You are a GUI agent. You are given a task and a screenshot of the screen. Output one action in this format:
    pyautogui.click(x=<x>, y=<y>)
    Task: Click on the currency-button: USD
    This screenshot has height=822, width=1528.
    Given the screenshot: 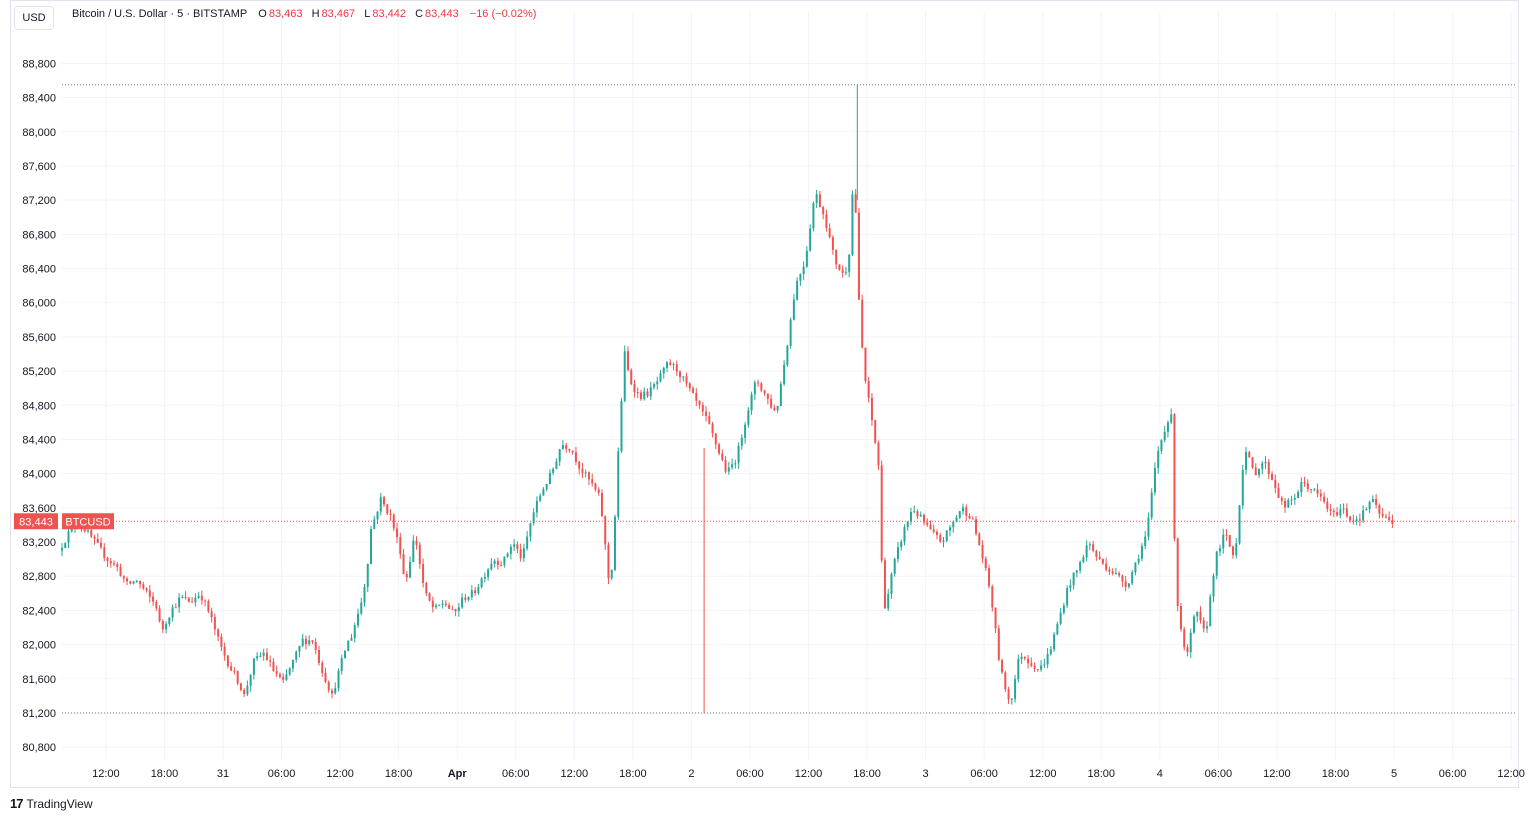 What is the action you would take?
    pyautogui.click(x=34, y=18)
    